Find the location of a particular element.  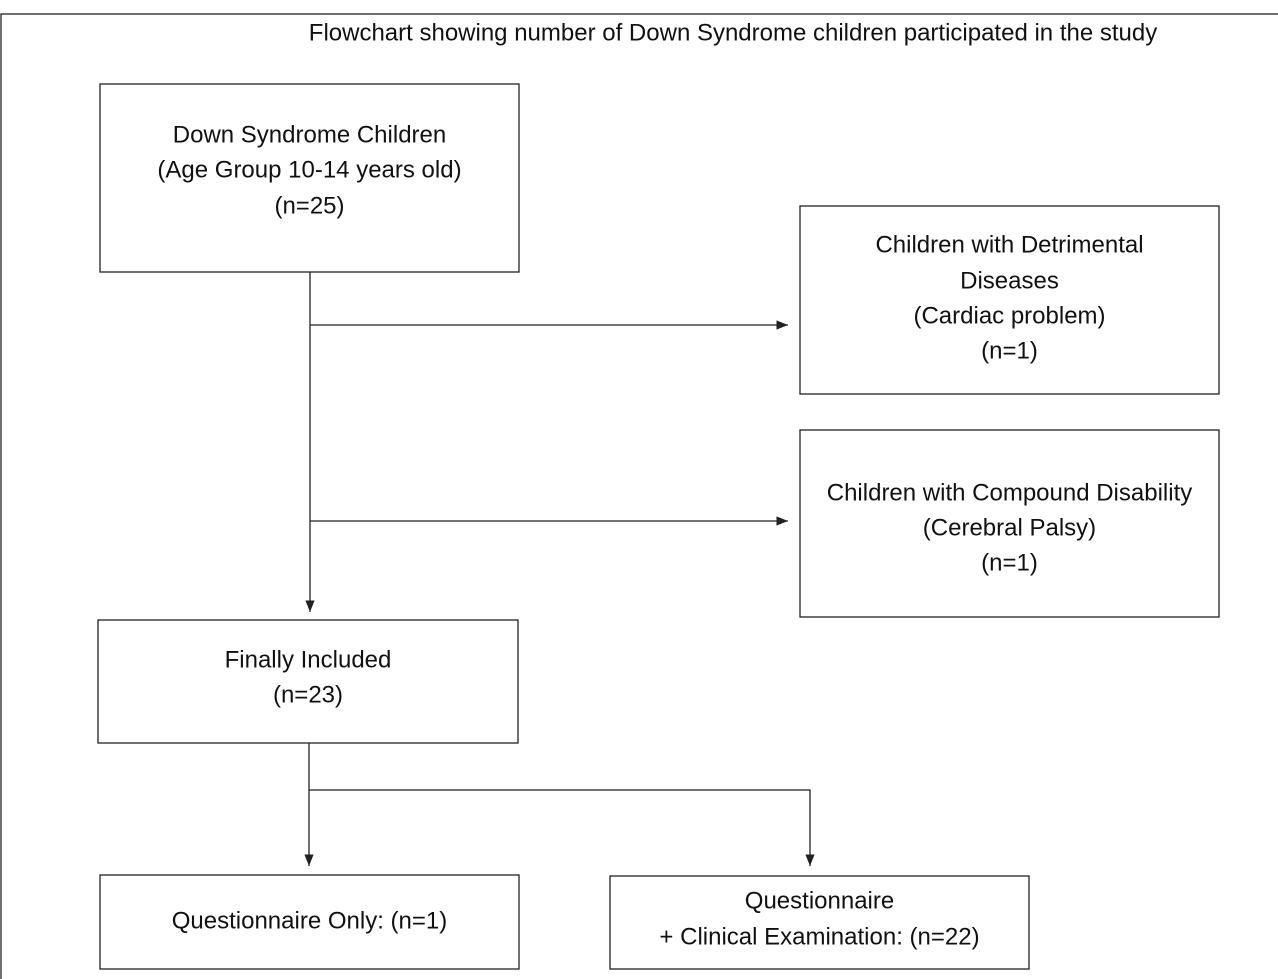

arrow is located at coordinates (562, 827).